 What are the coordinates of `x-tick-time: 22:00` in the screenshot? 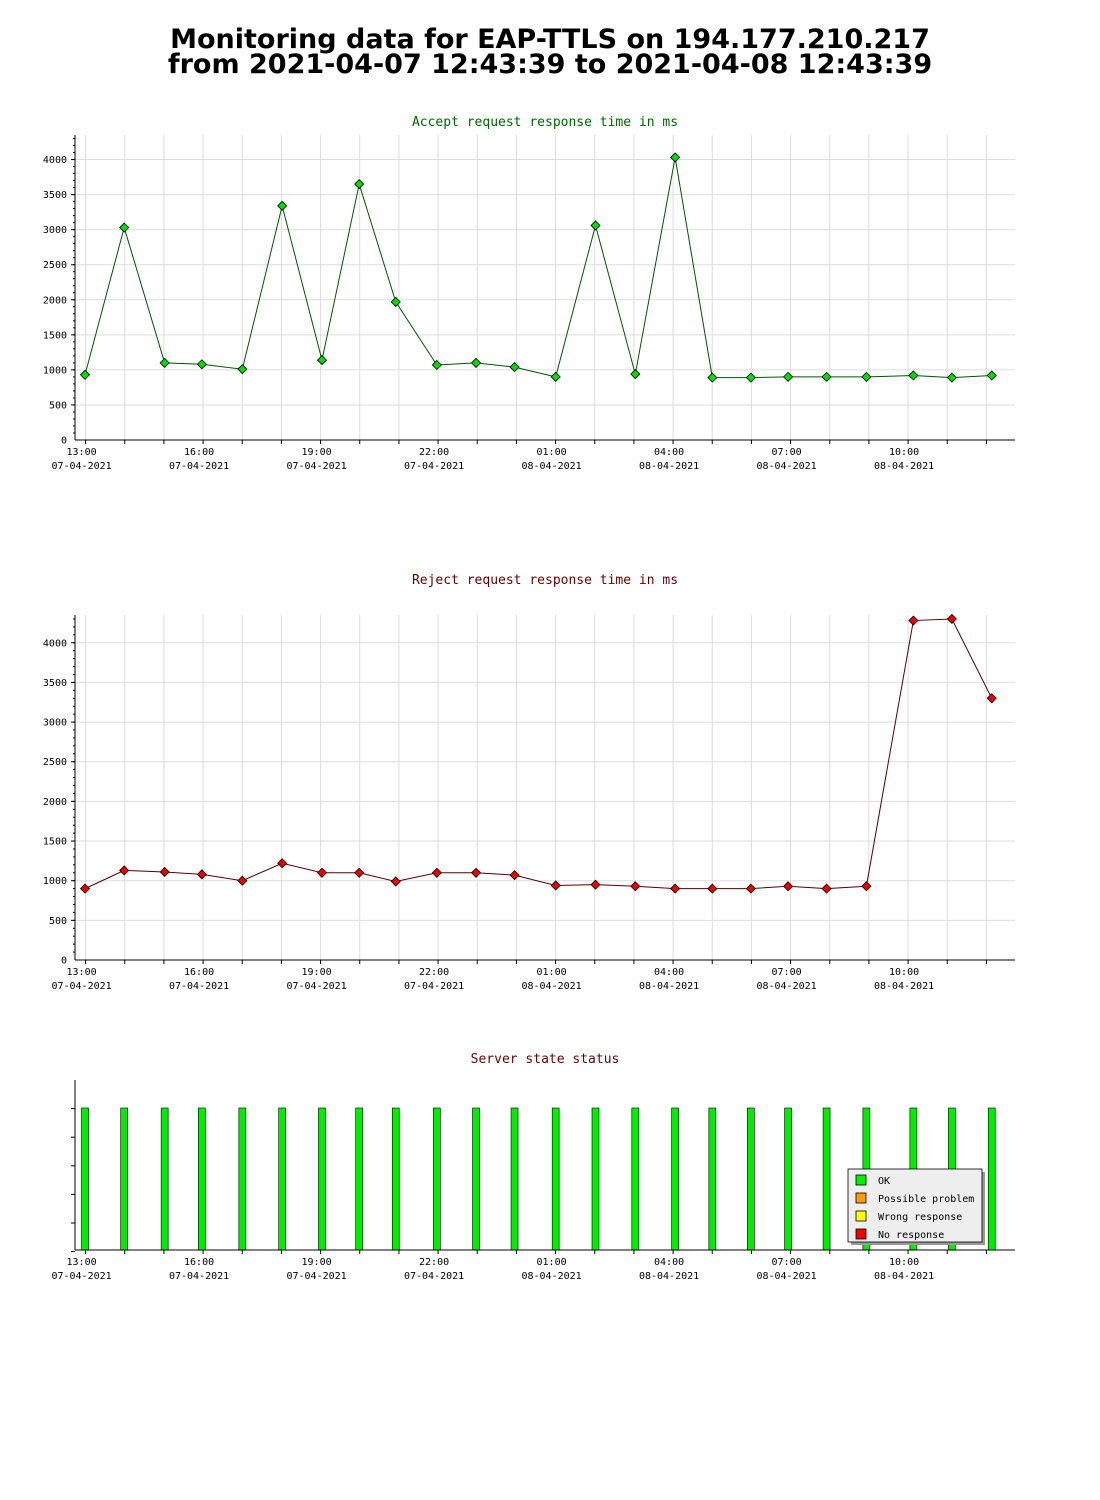 It's located at (434, 1262).